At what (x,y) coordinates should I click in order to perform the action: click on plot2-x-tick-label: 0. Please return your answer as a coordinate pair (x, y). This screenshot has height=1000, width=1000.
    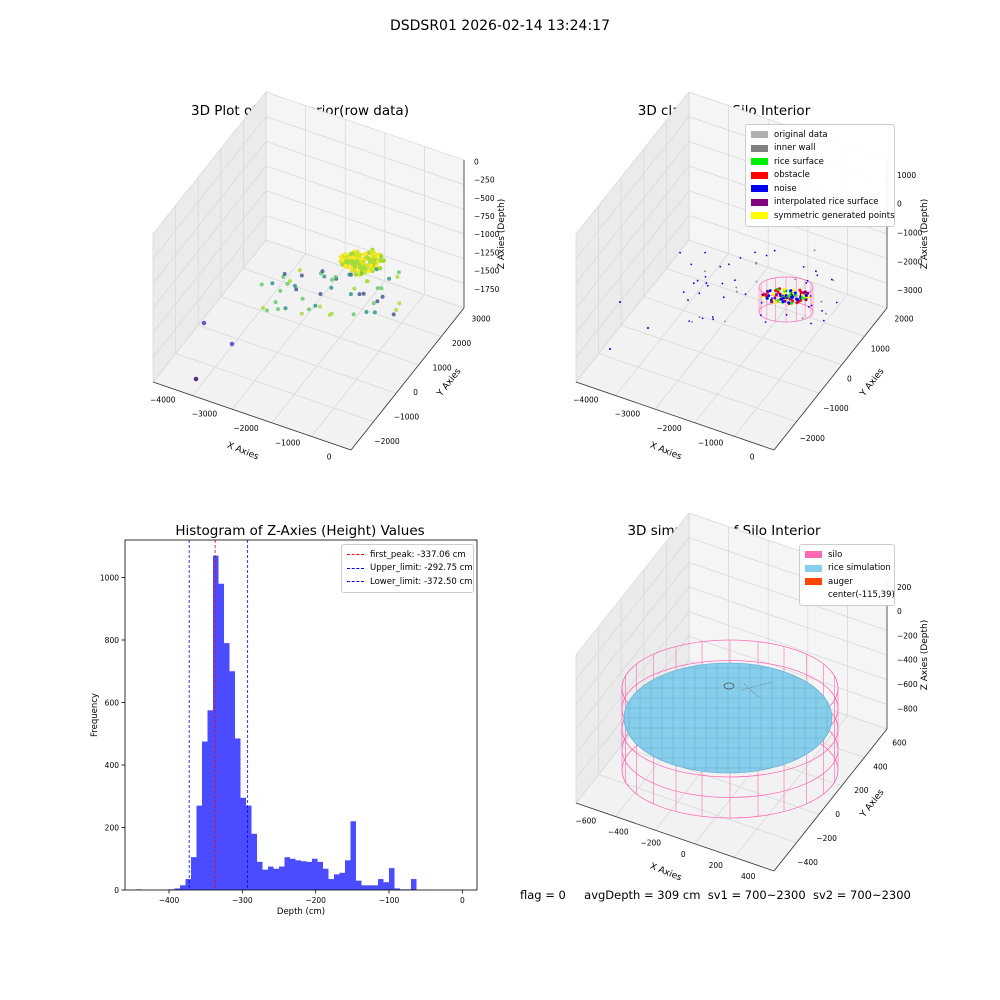
    Looking at the image, I should click on (752, 457).